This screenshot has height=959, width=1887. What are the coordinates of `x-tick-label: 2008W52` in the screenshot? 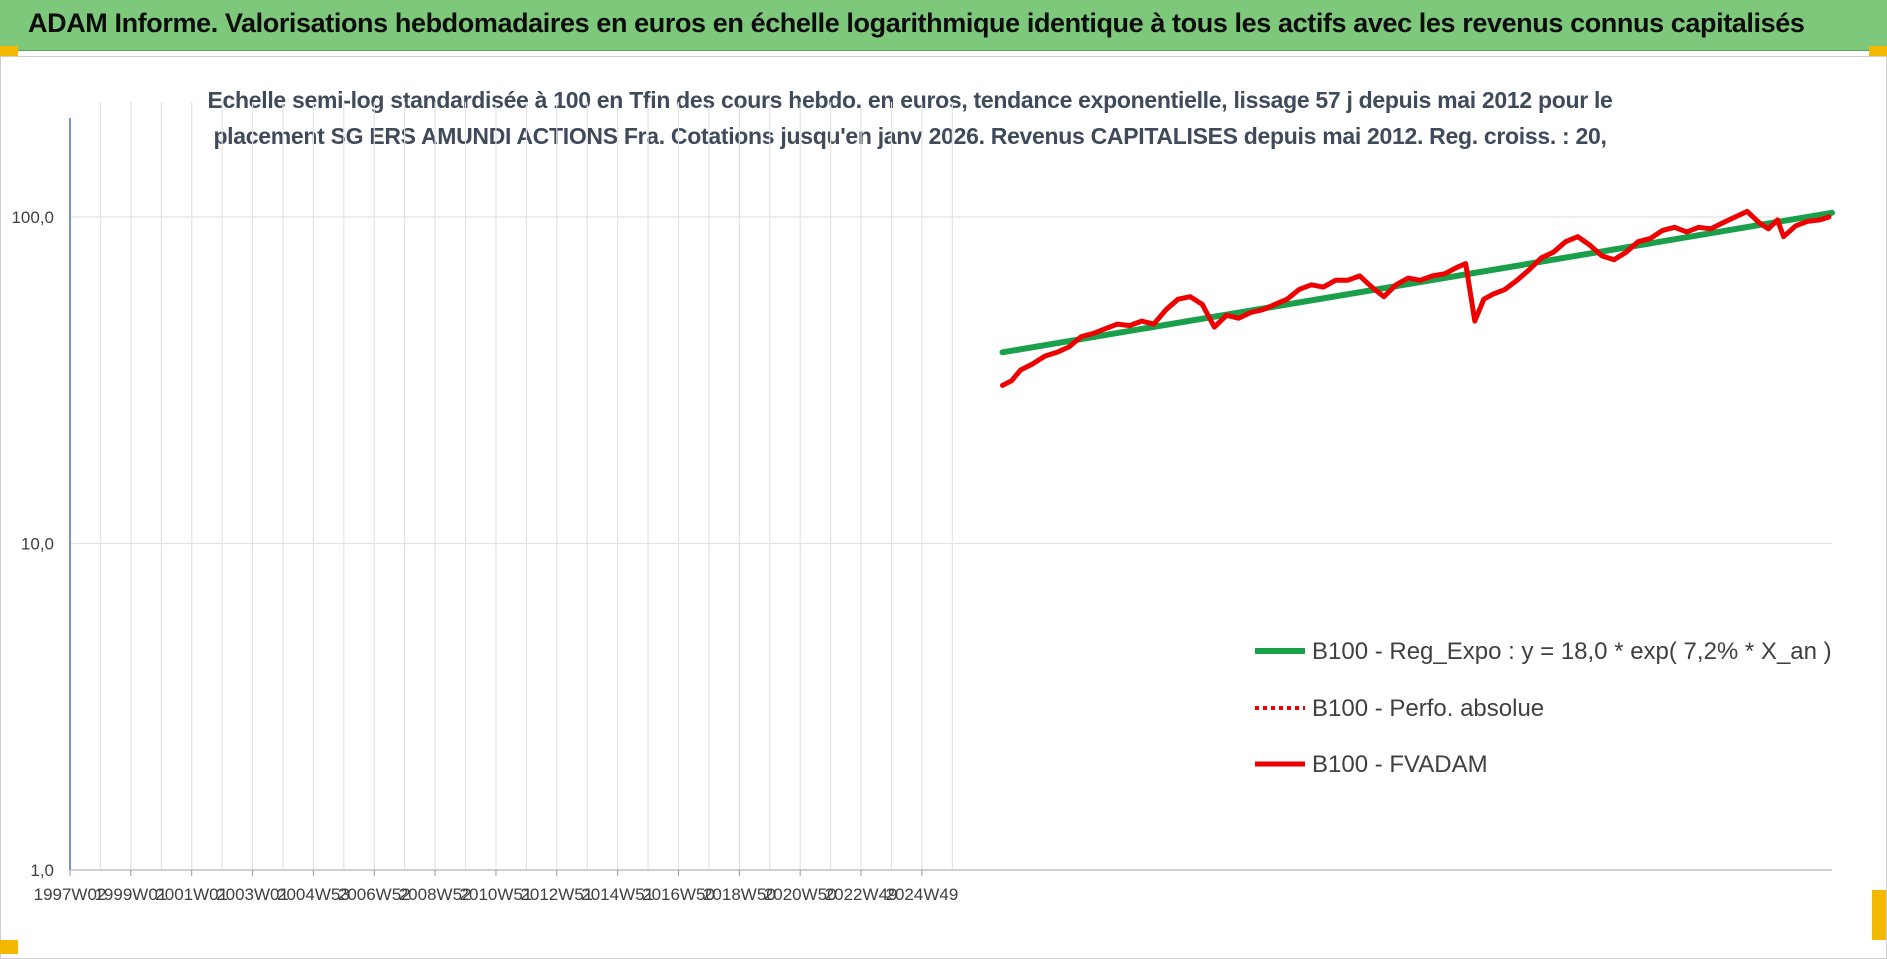 It's located at (435, 894).